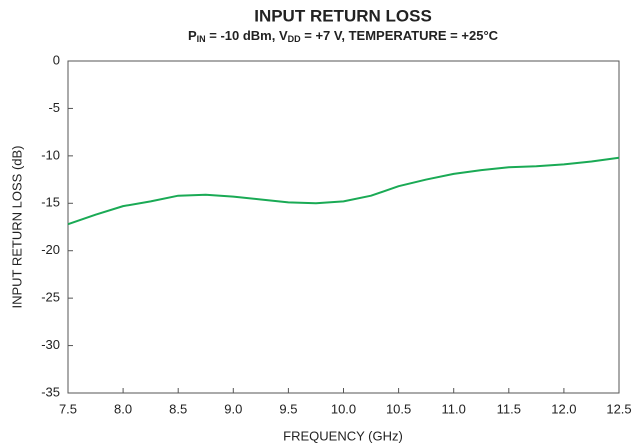 The image size is (634, 446). Describe the element at coordinates (50, 391) in the screenshot. I see `y-tick-label: -35` at that location.